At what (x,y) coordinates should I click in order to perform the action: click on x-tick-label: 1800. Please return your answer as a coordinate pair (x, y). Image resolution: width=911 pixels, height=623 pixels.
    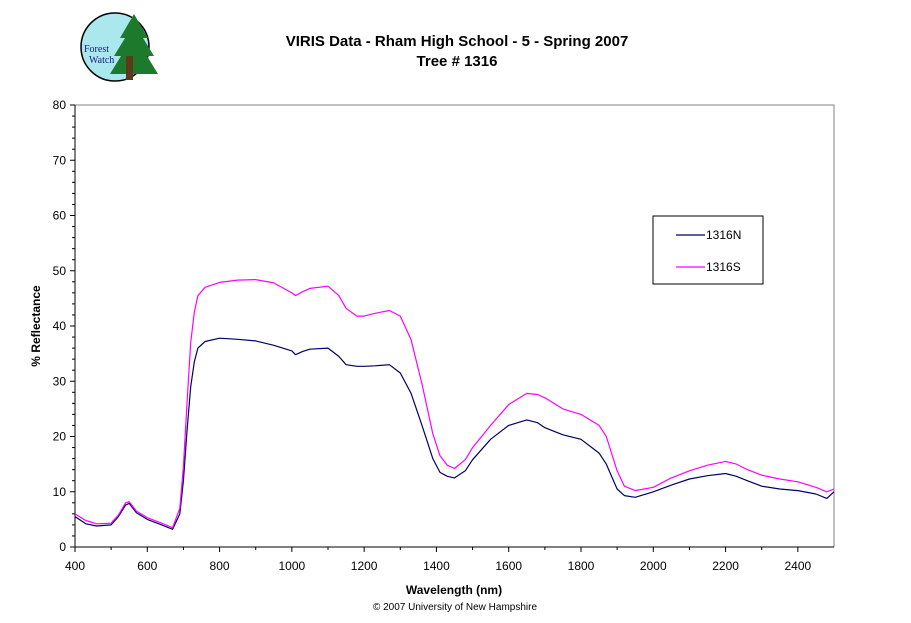
    Looking at the image, I should click on (581, 566).